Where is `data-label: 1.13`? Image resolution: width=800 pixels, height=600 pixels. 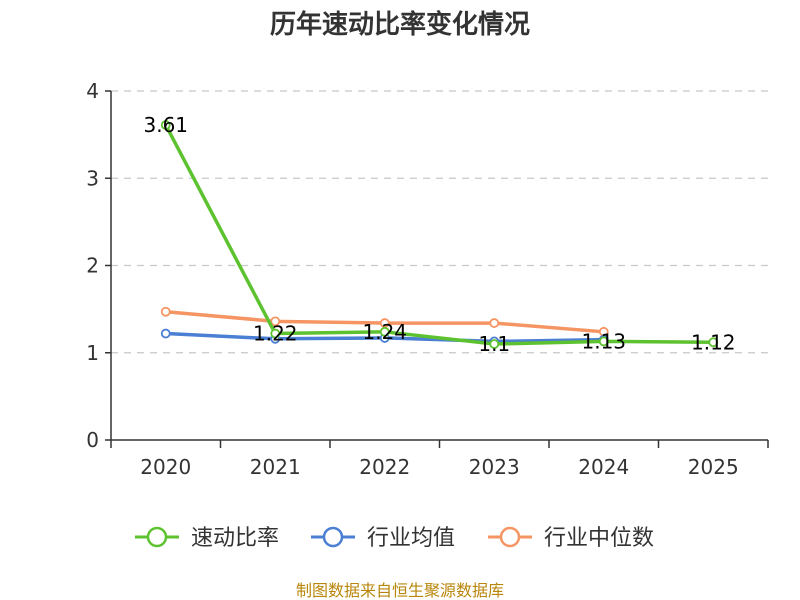
data-label: 1.13 is located at coordinates (603, 341).